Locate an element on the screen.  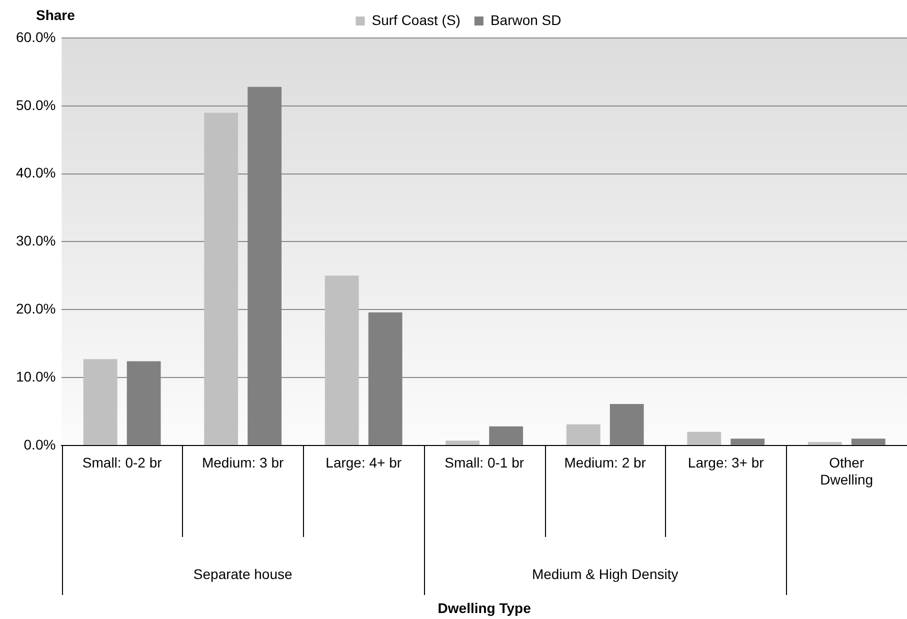
y-tick-label: 0.0% is located at coordinates (40, 444).